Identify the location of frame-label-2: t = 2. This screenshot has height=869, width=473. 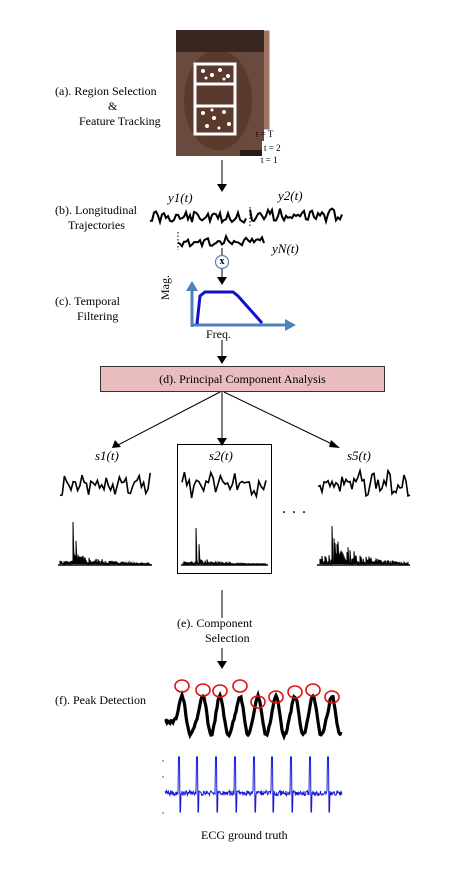
(272, 148).